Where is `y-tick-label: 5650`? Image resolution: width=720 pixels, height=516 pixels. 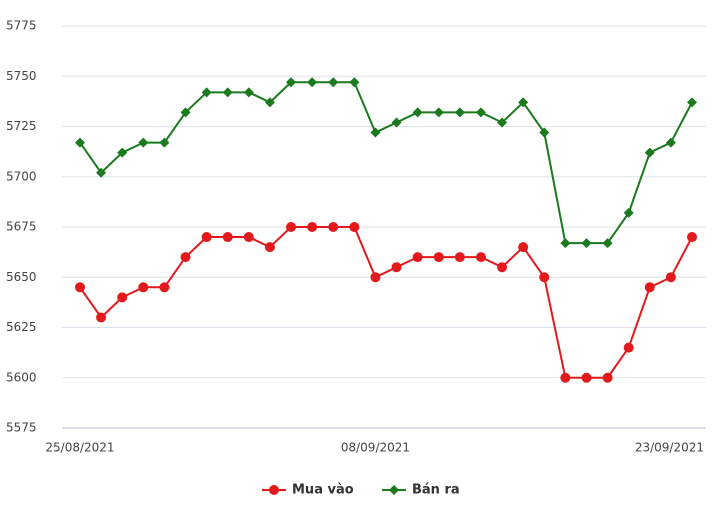 y-tick-label: 5650 is located at coordinates (21, 277).